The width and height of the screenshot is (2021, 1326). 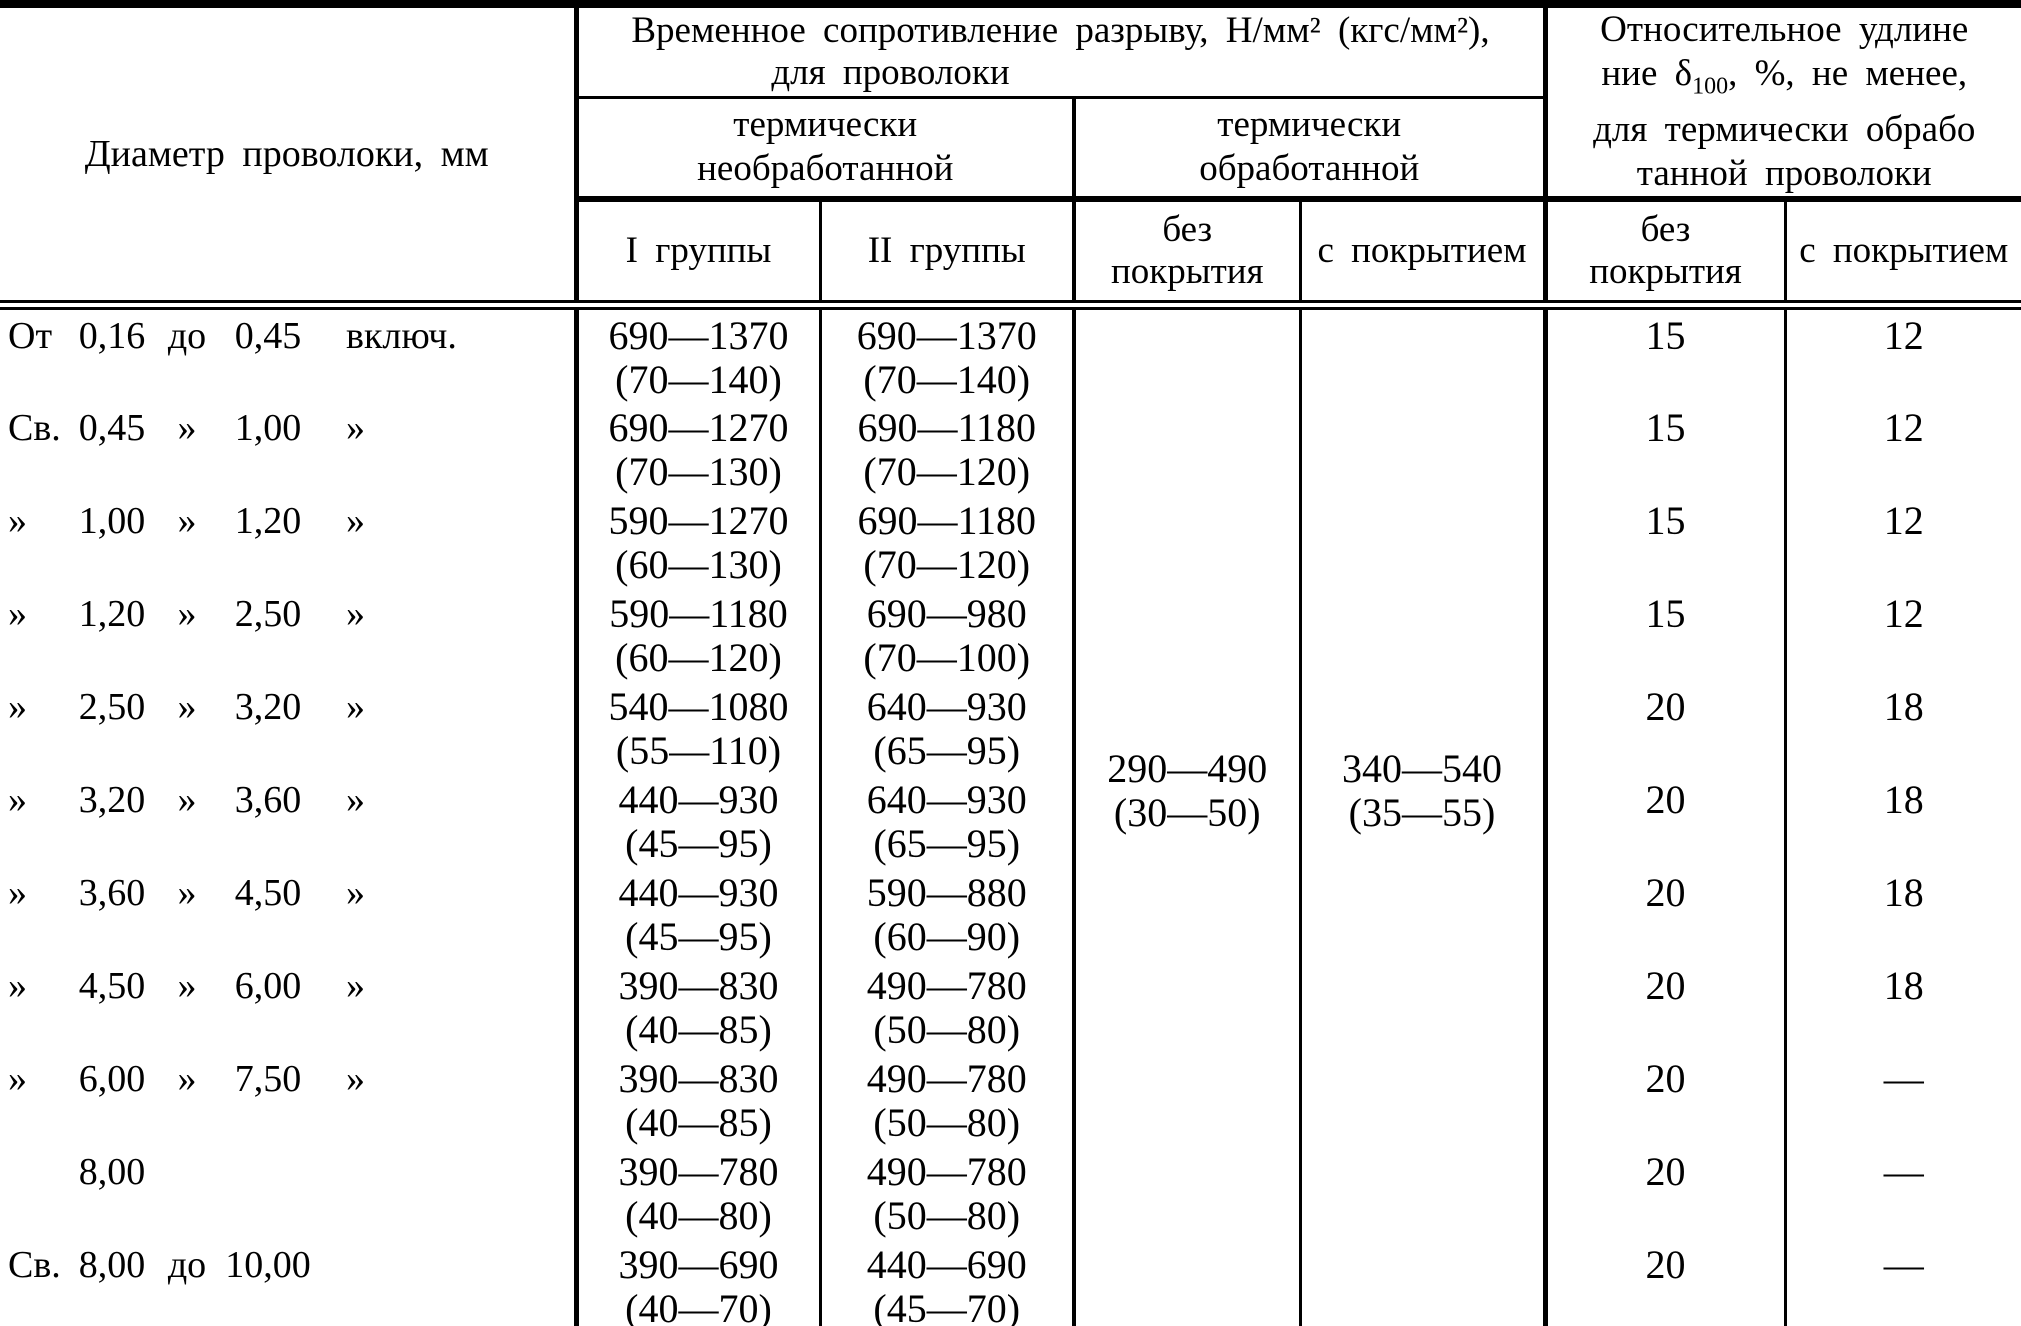 What do you see at coordinates (1187, 272) in the screenshot?
I see `no-coating-line2: покрытия` at bounding box center [1187, 272].